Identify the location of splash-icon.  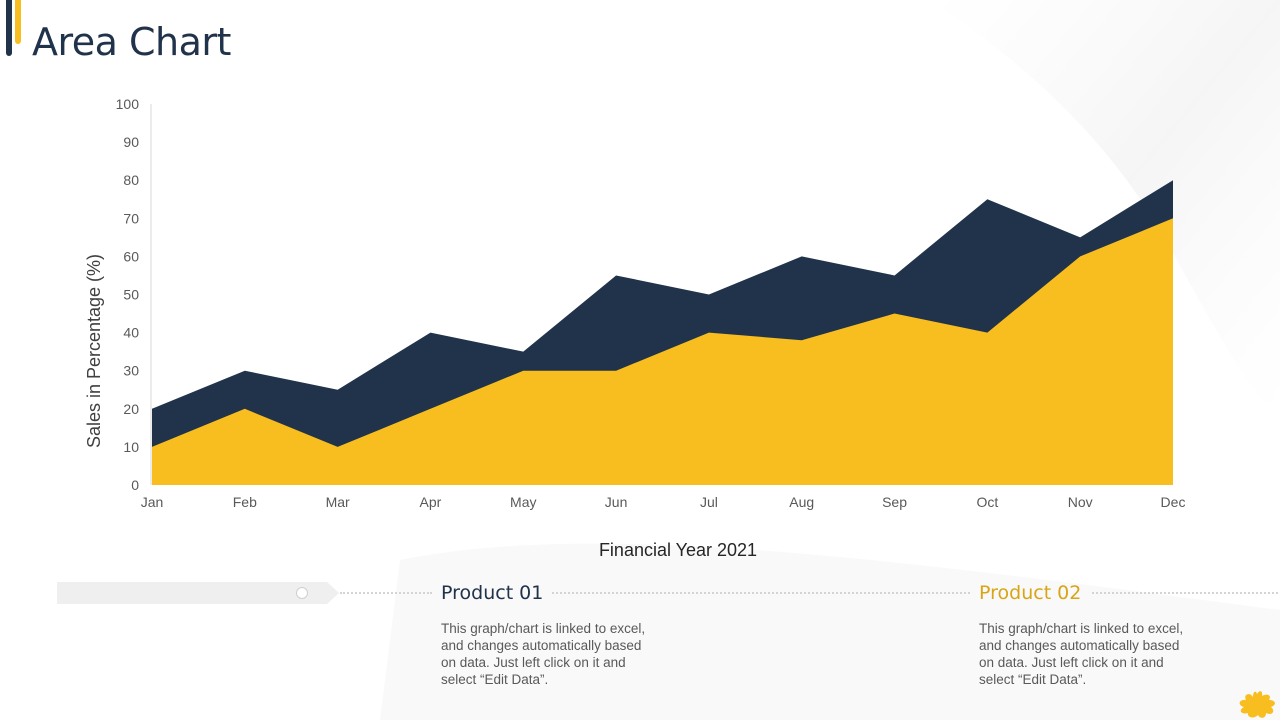
(1257, 704).